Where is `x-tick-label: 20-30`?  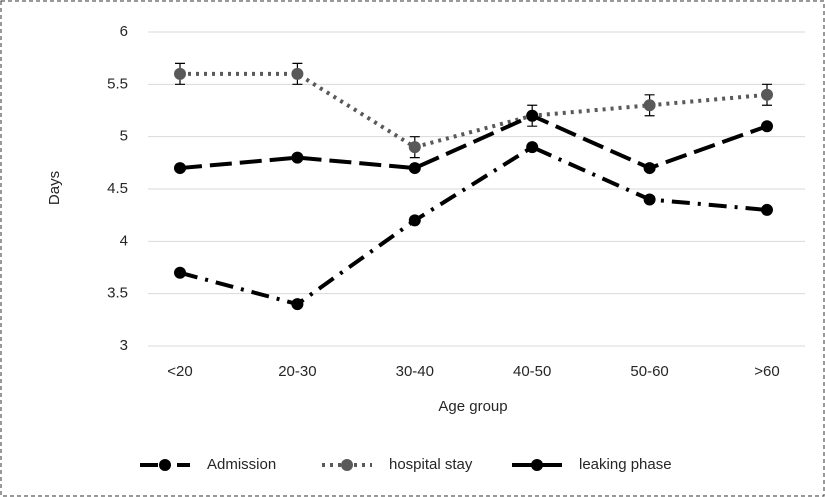
x-tick-label: 20-30 is located at coordinates (297, 371).